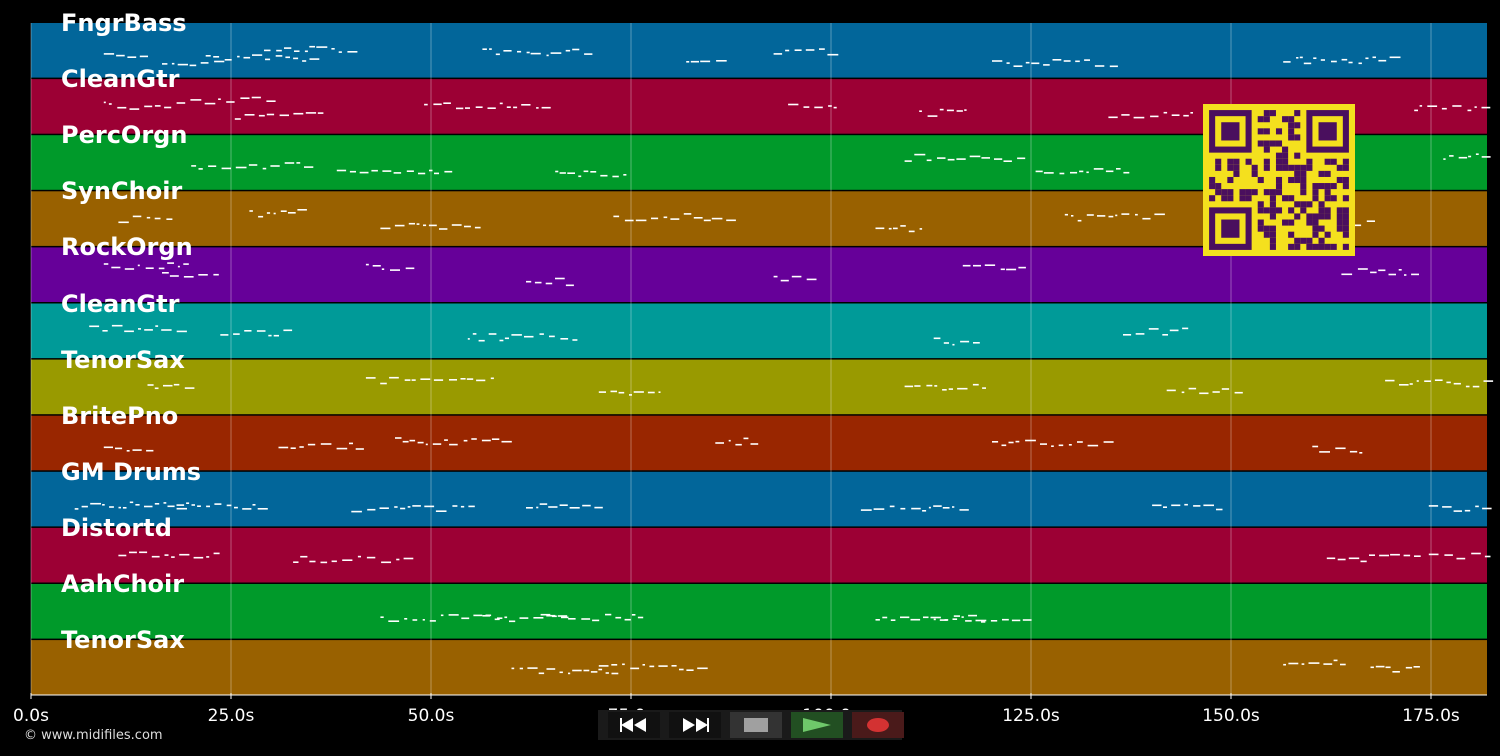  Describe the element at coordinates (1230, 228) in the screenshot. I see `qr-finder-core` at that location.